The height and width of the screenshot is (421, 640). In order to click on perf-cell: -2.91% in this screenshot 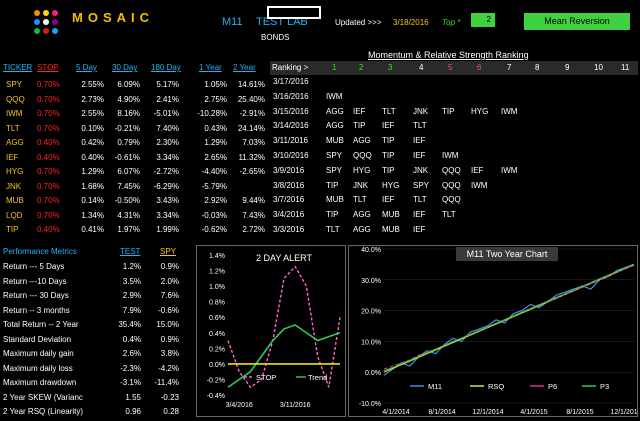, I will do `click(252, 113)`.